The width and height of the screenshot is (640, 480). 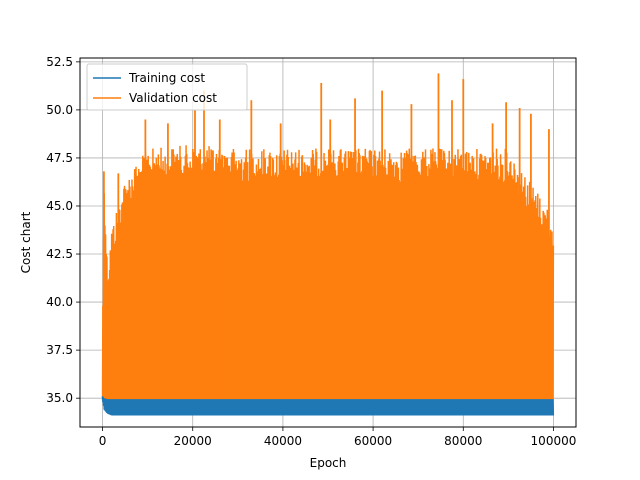 What do you see at coordinates (173, 98) in the screenshot?
I see `legend-label-validation: Validation cost` at bounding box center [173, 98].